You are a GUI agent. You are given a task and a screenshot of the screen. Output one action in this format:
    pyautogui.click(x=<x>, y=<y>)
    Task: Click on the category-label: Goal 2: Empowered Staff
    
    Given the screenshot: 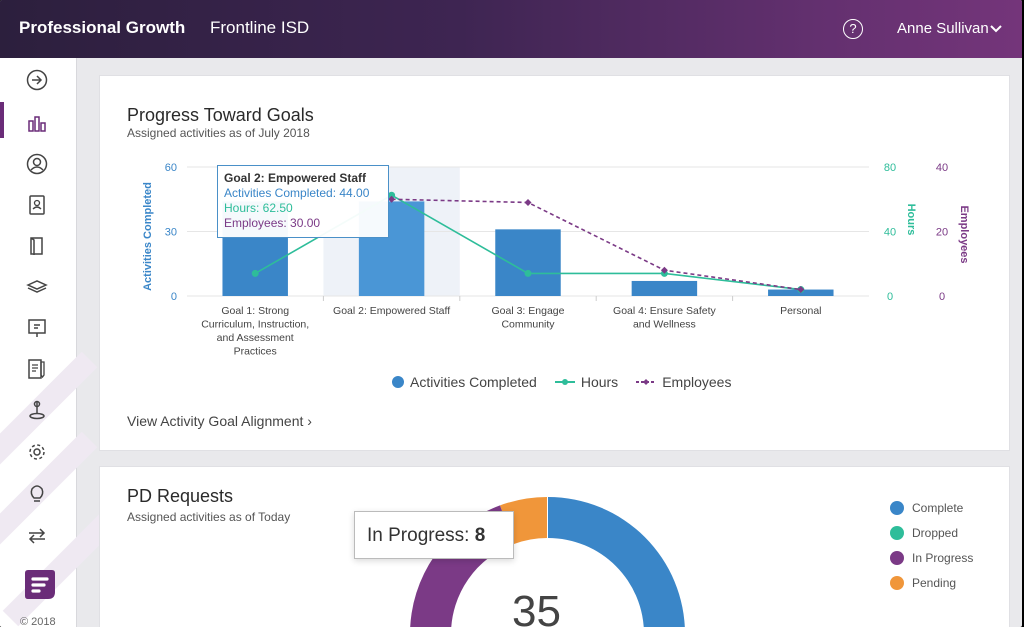 What is the action you would take?
    pyautogui.click(x=391, y=311)
    